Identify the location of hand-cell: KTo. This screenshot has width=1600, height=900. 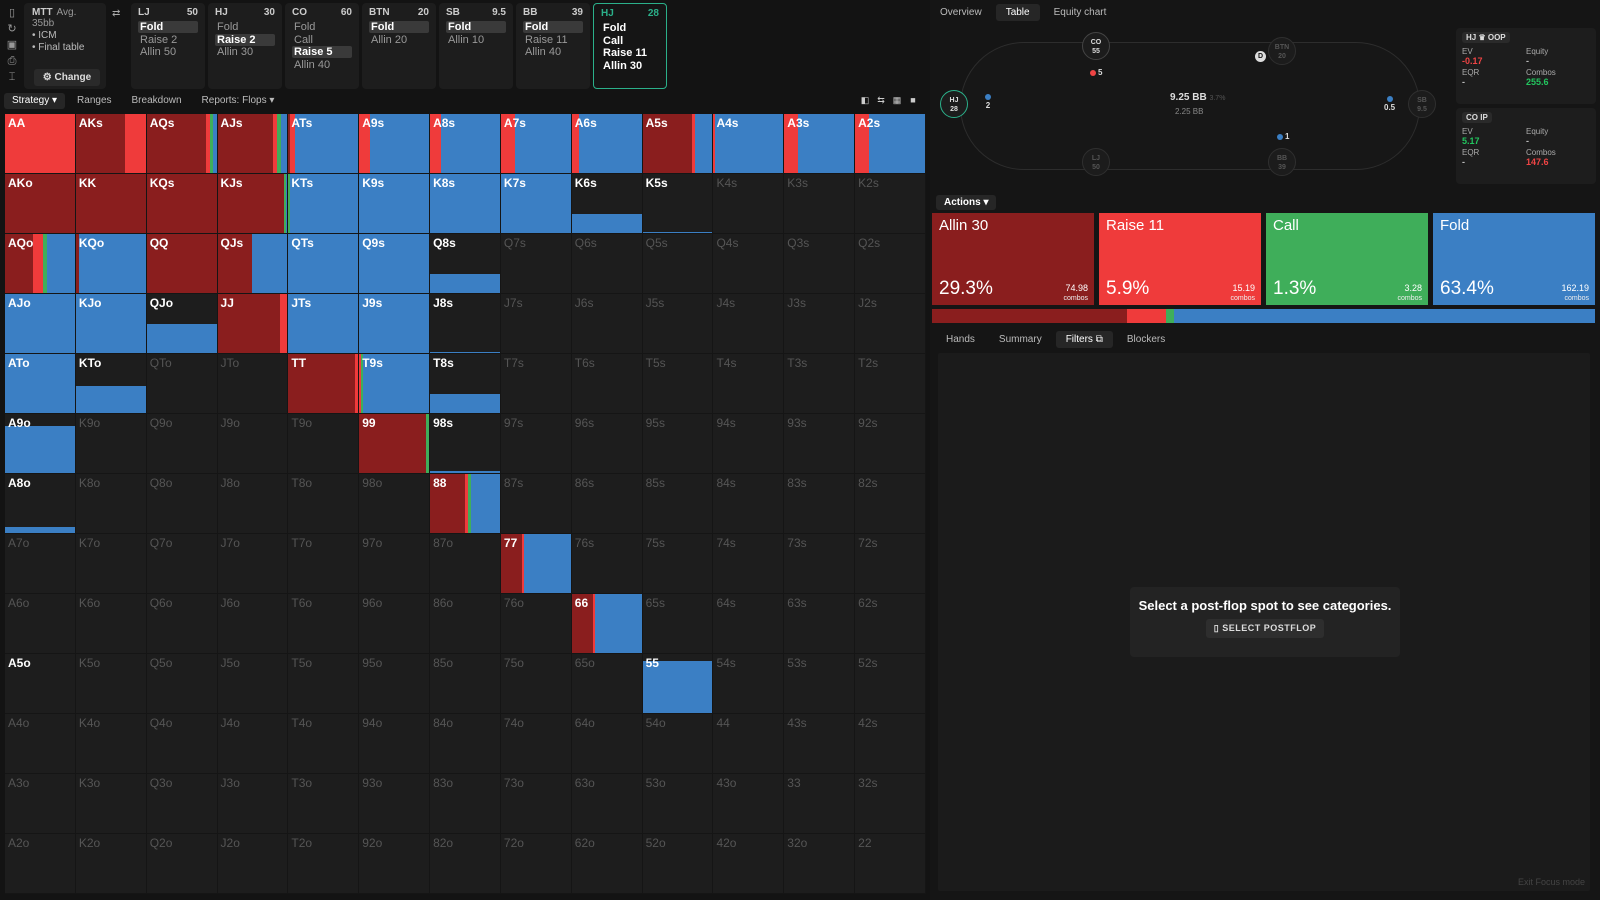
(111, 384).